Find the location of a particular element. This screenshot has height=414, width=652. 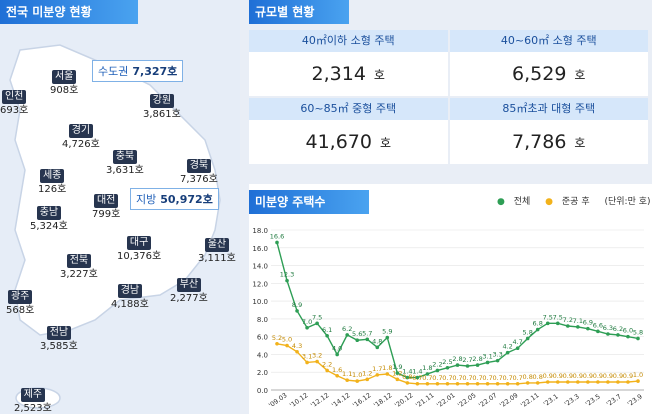

x-tick-label: '23.7 is located at coordinates (614, 400).